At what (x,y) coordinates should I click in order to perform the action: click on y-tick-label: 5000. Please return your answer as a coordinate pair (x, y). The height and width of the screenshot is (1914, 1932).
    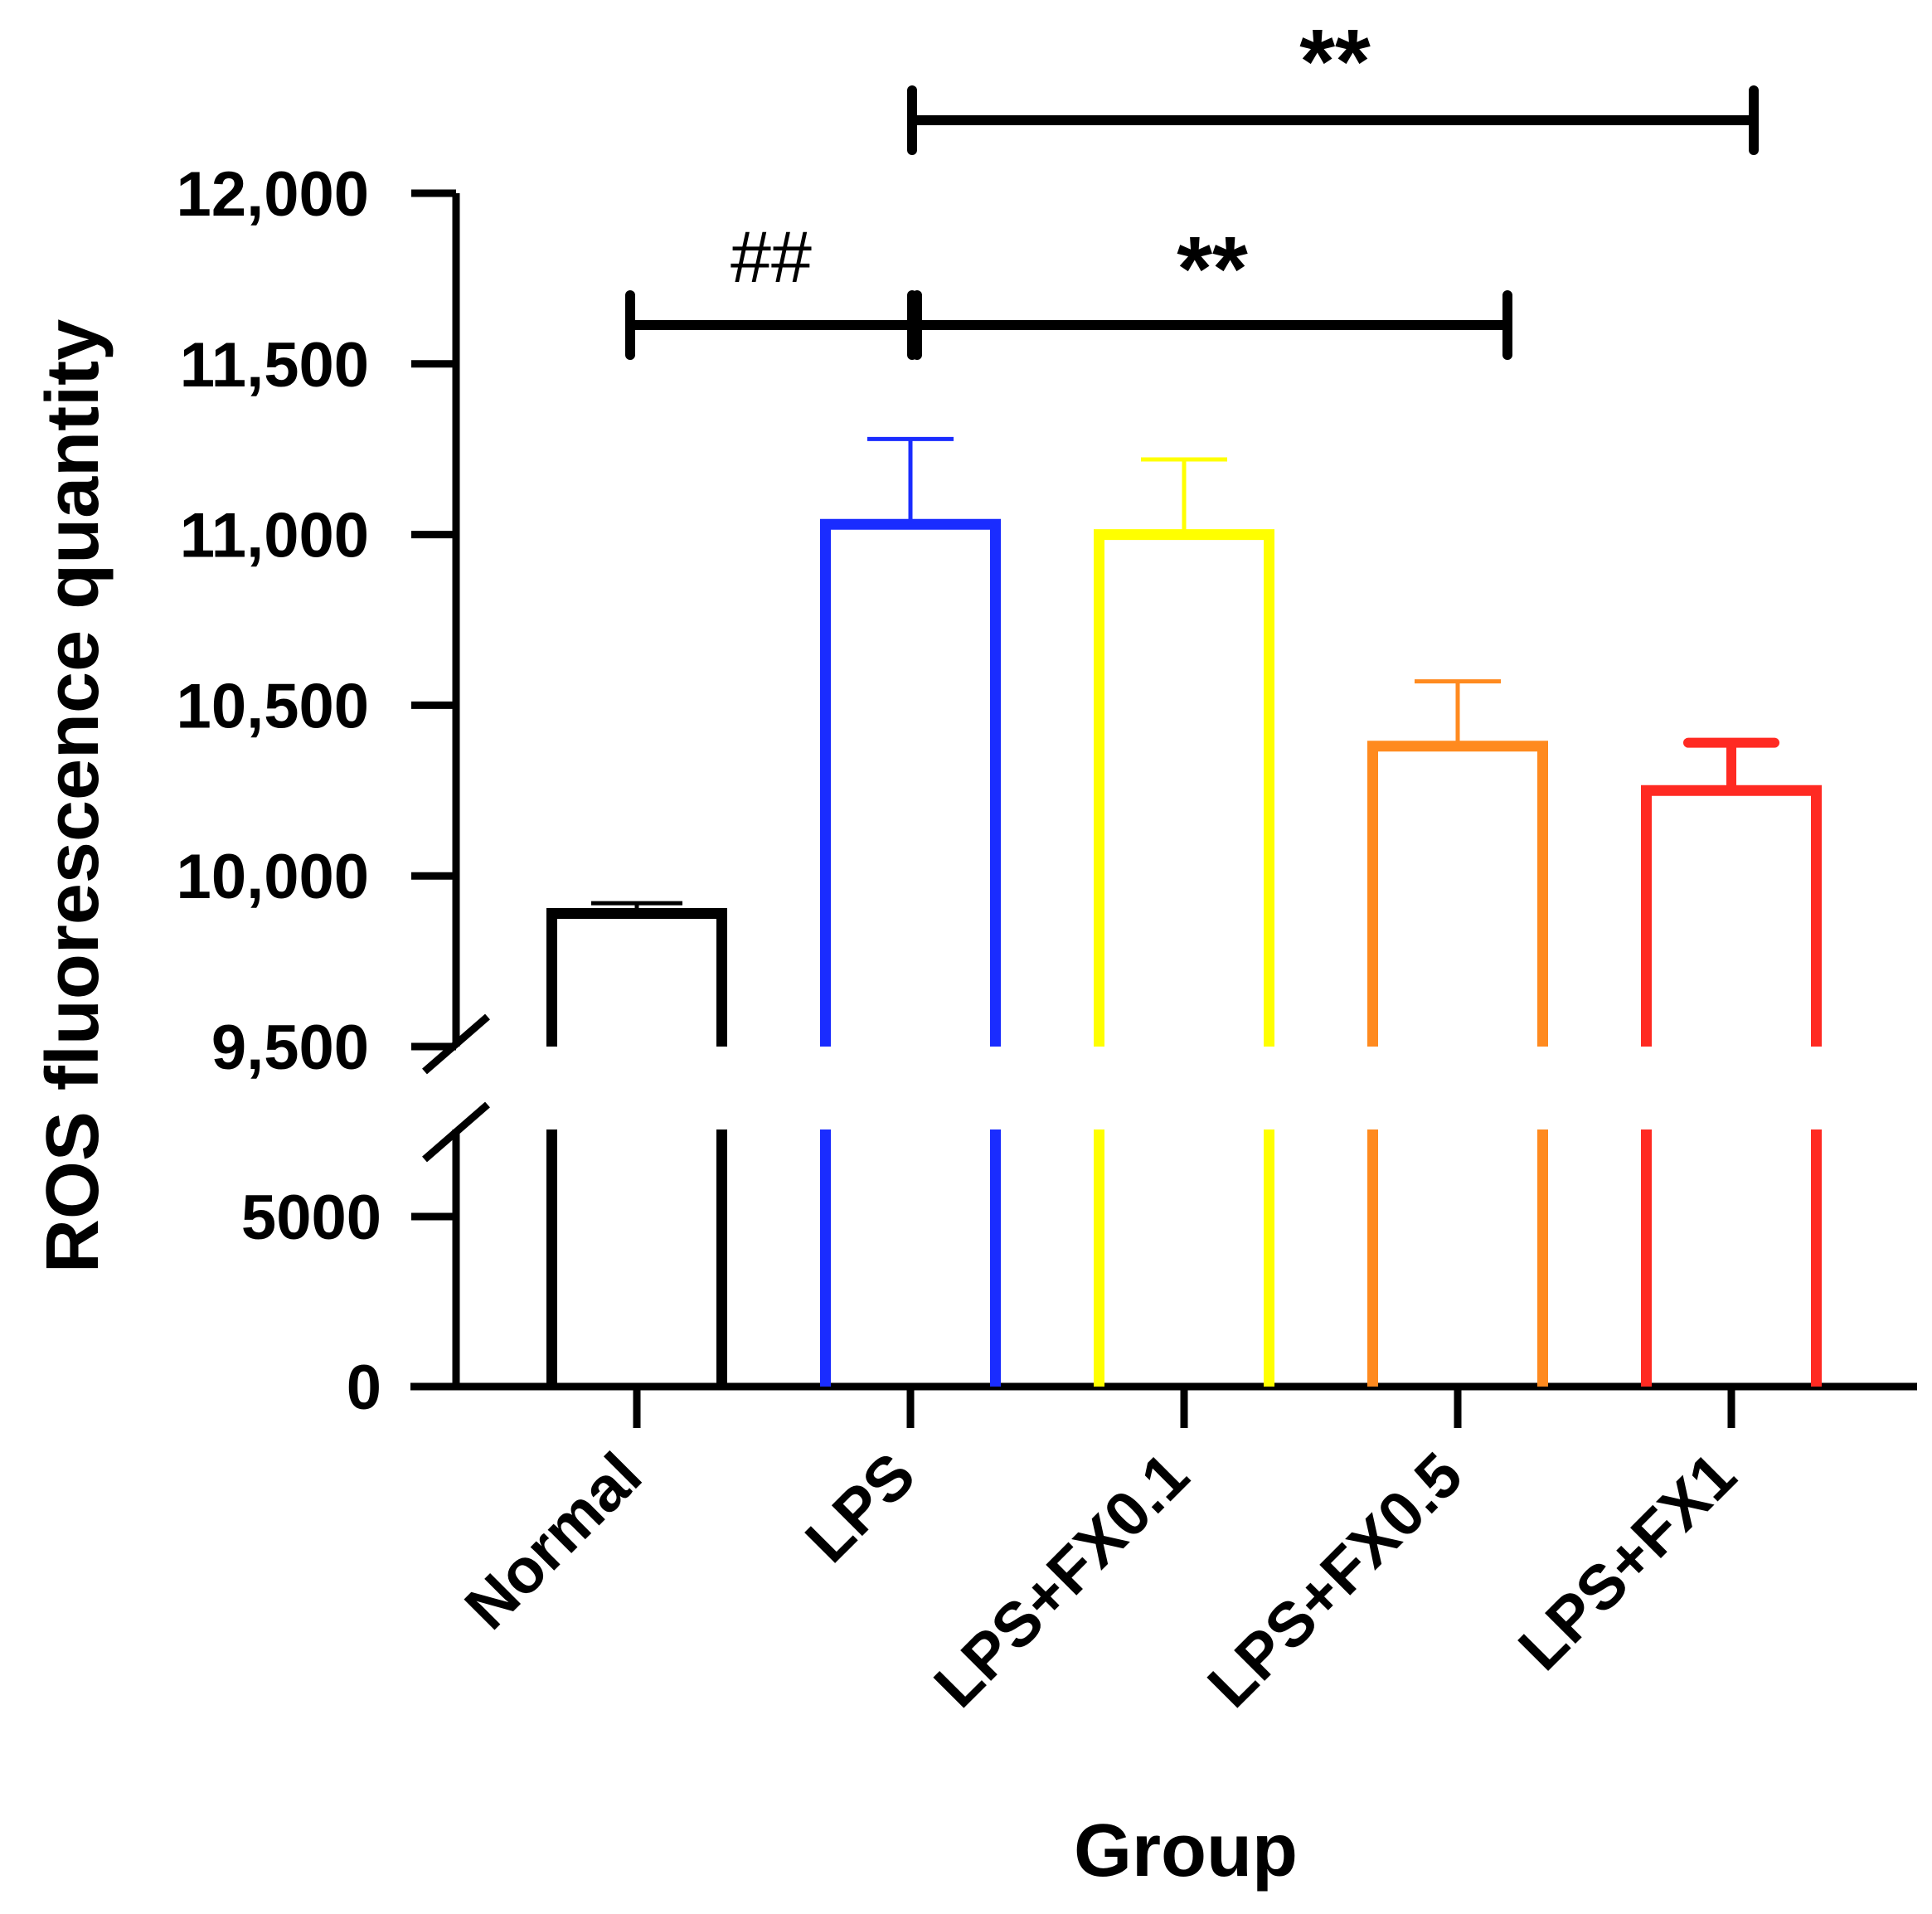
    Looking at the image, I should click on (311, 1218).